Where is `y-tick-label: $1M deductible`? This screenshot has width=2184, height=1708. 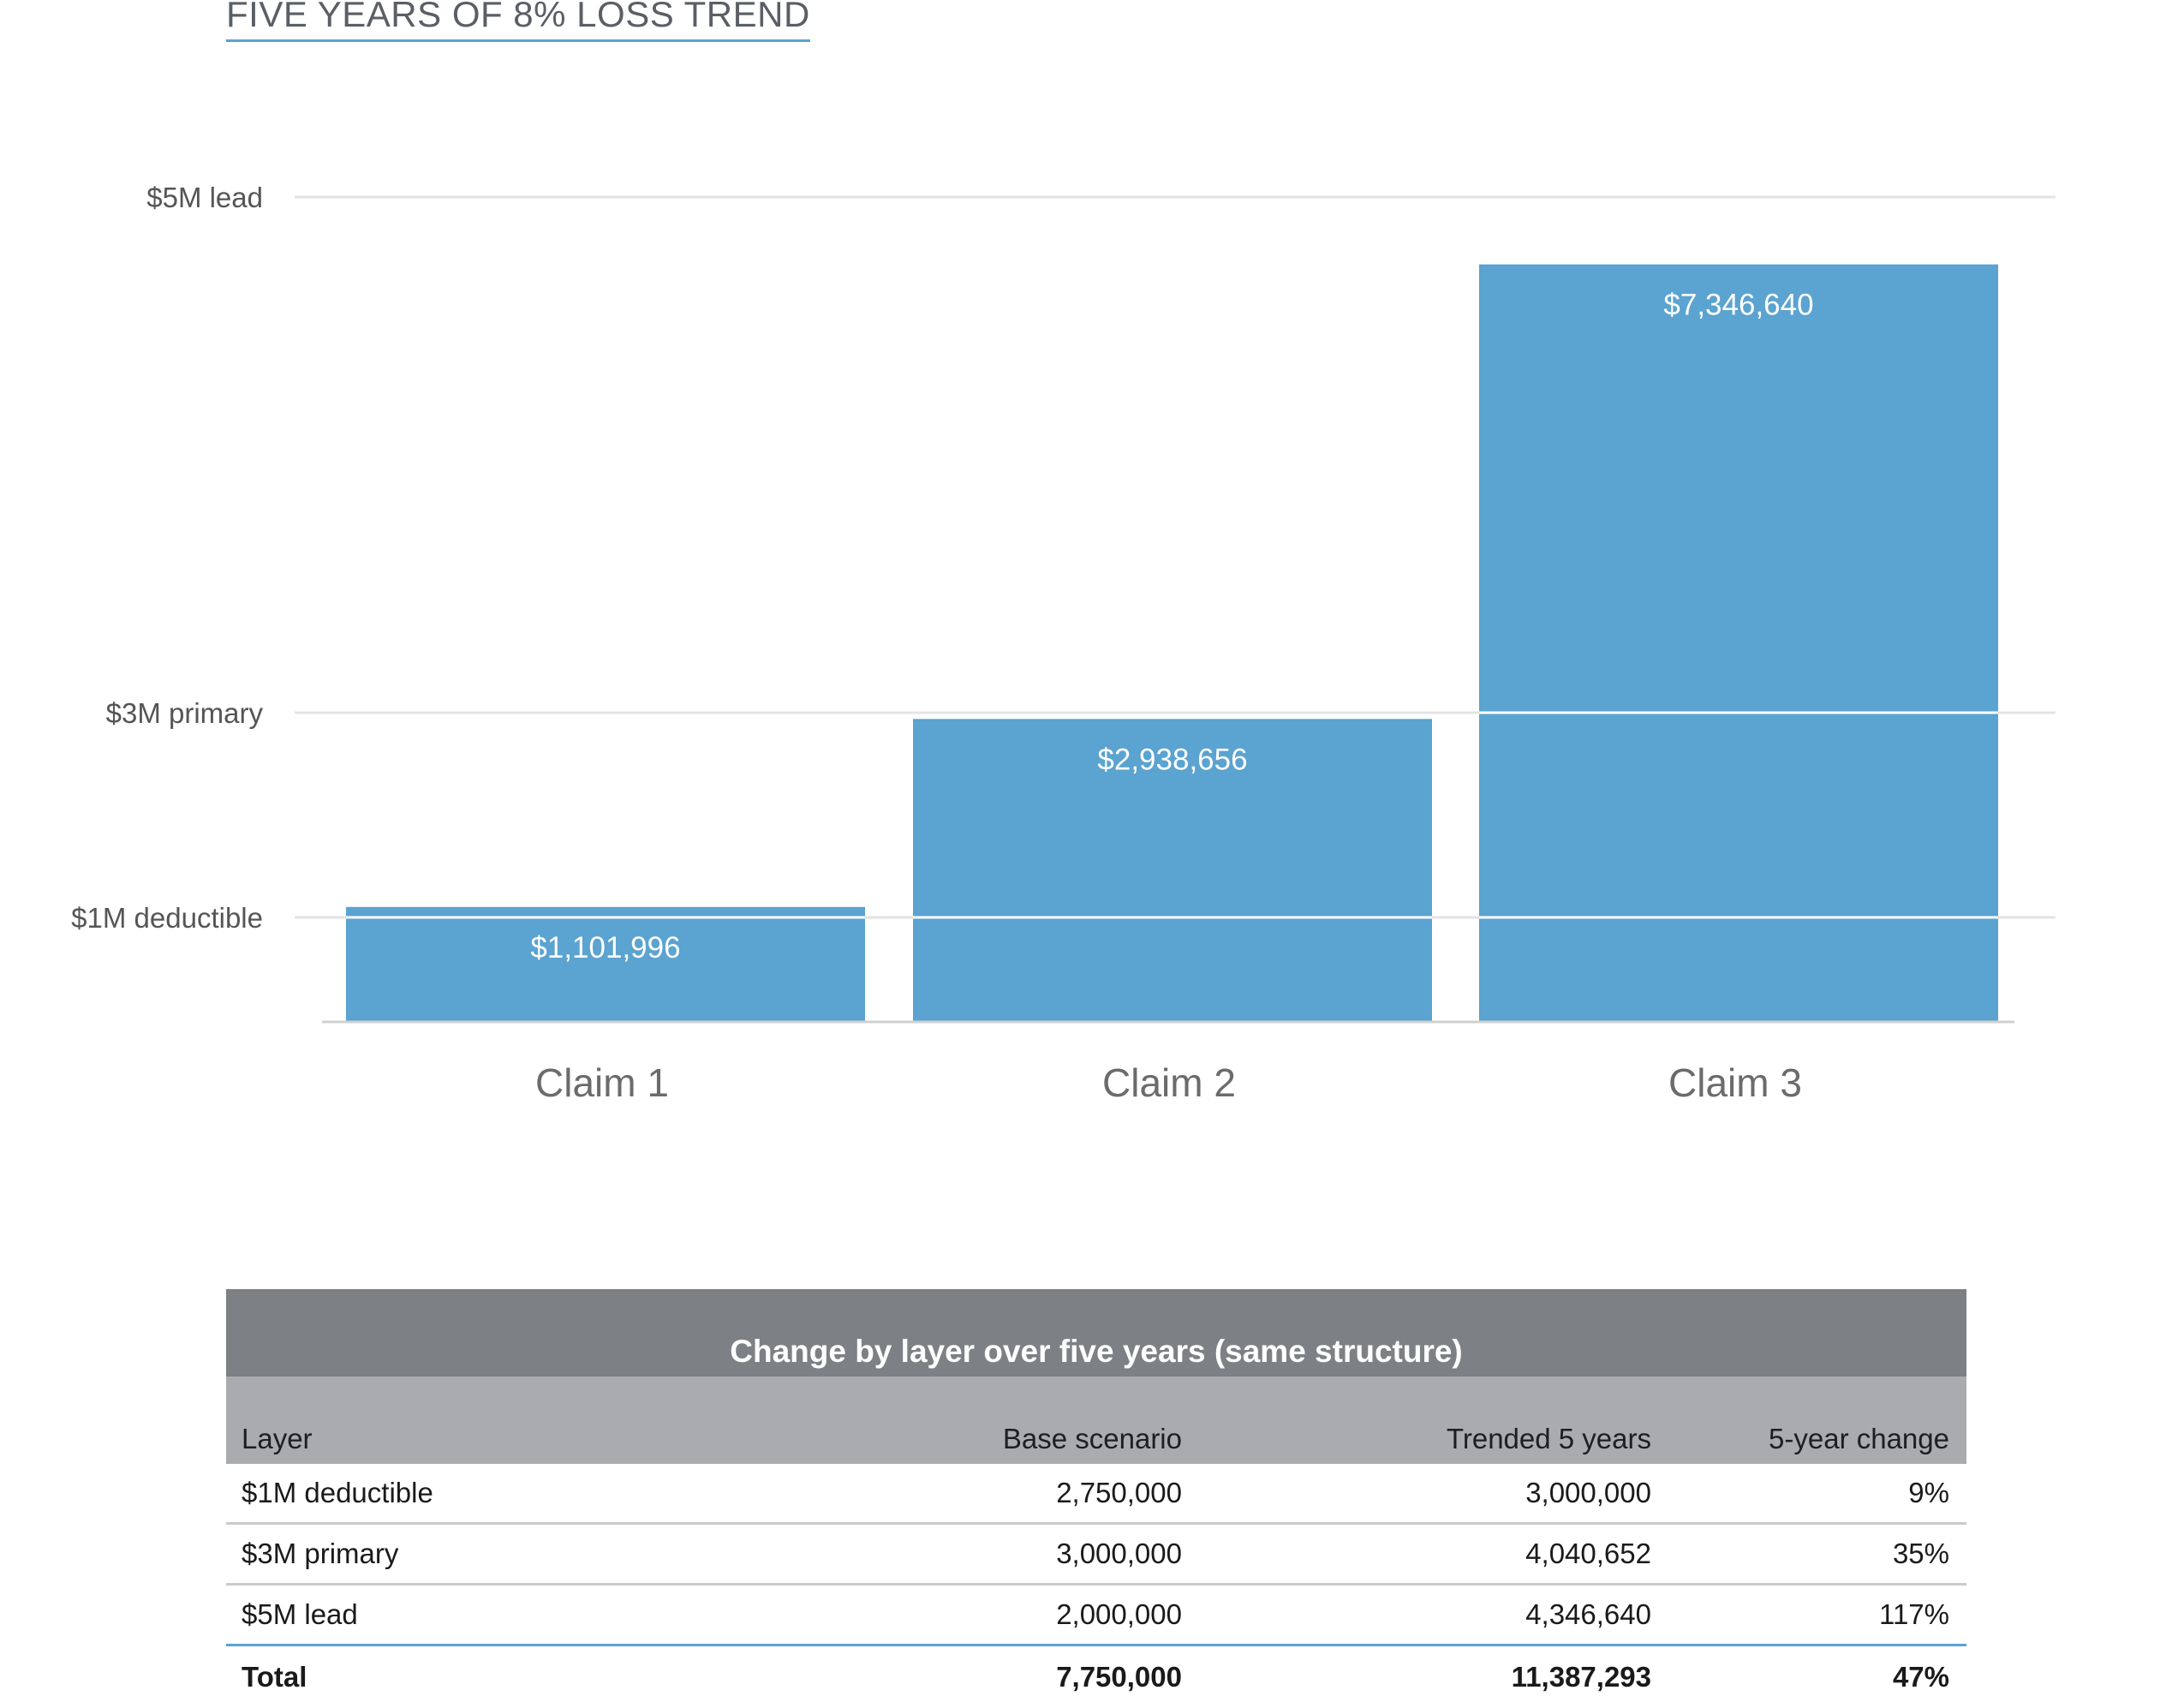
y-tick-label: $1M deductible is located at coordinates (167, 918).